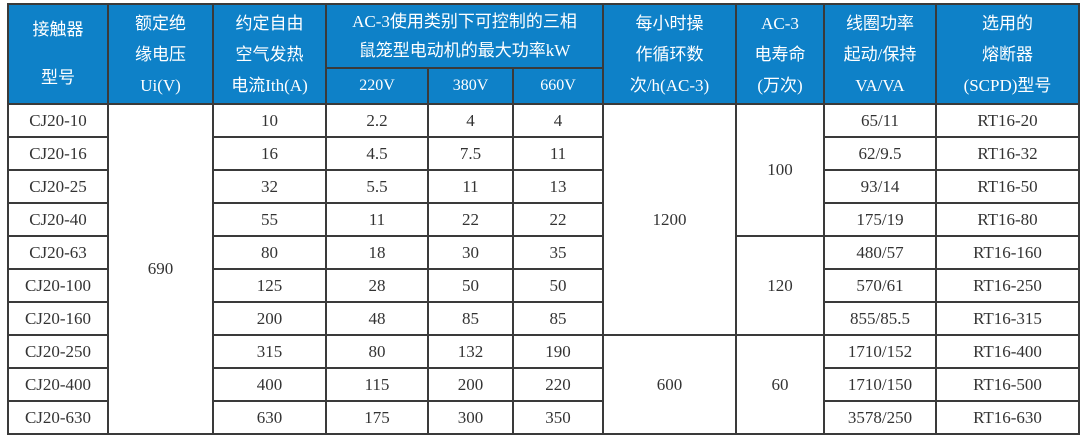  Describe the element at coordinates (160, 269) in the screenshot. I see `cell-ui-voltage: 690` at that location.